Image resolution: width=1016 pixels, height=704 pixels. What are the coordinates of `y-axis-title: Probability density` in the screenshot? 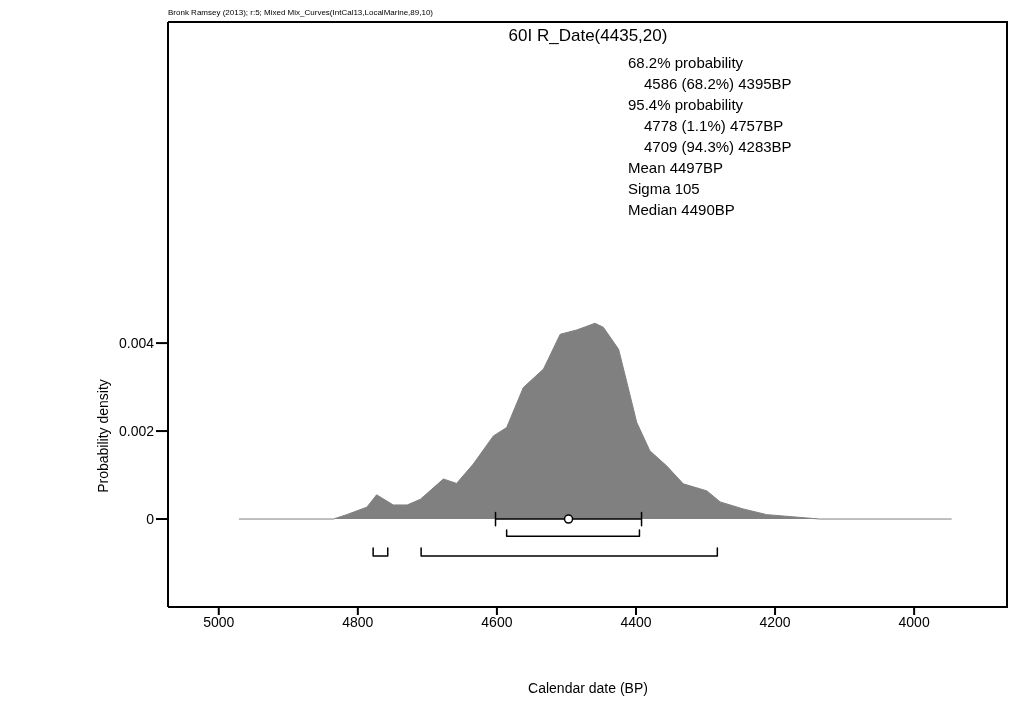 It's located at (103, 436).